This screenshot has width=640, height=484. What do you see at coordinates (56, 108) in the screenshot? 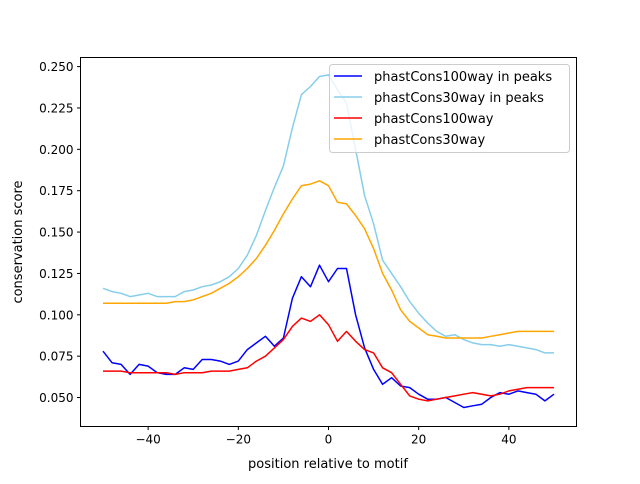
I see `y-tick-label: 0.225` at bounding box center [56, 108].